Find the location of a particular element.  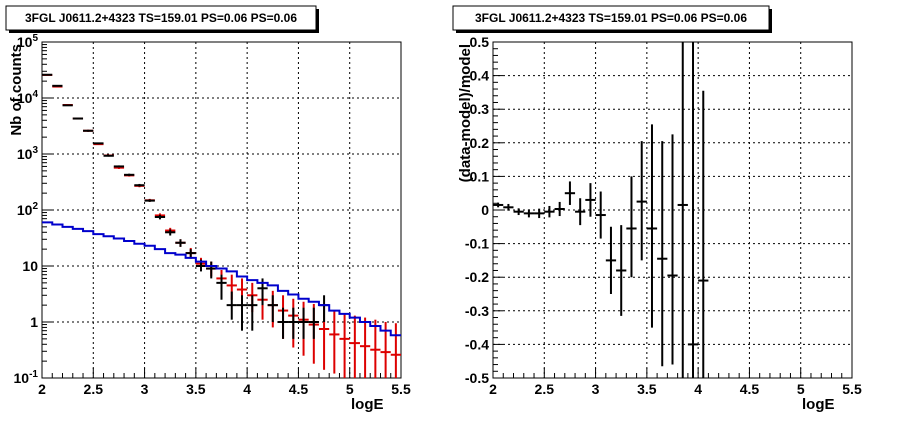

y-axis-label: (data-model)/model is located at coordinates (465, 113).